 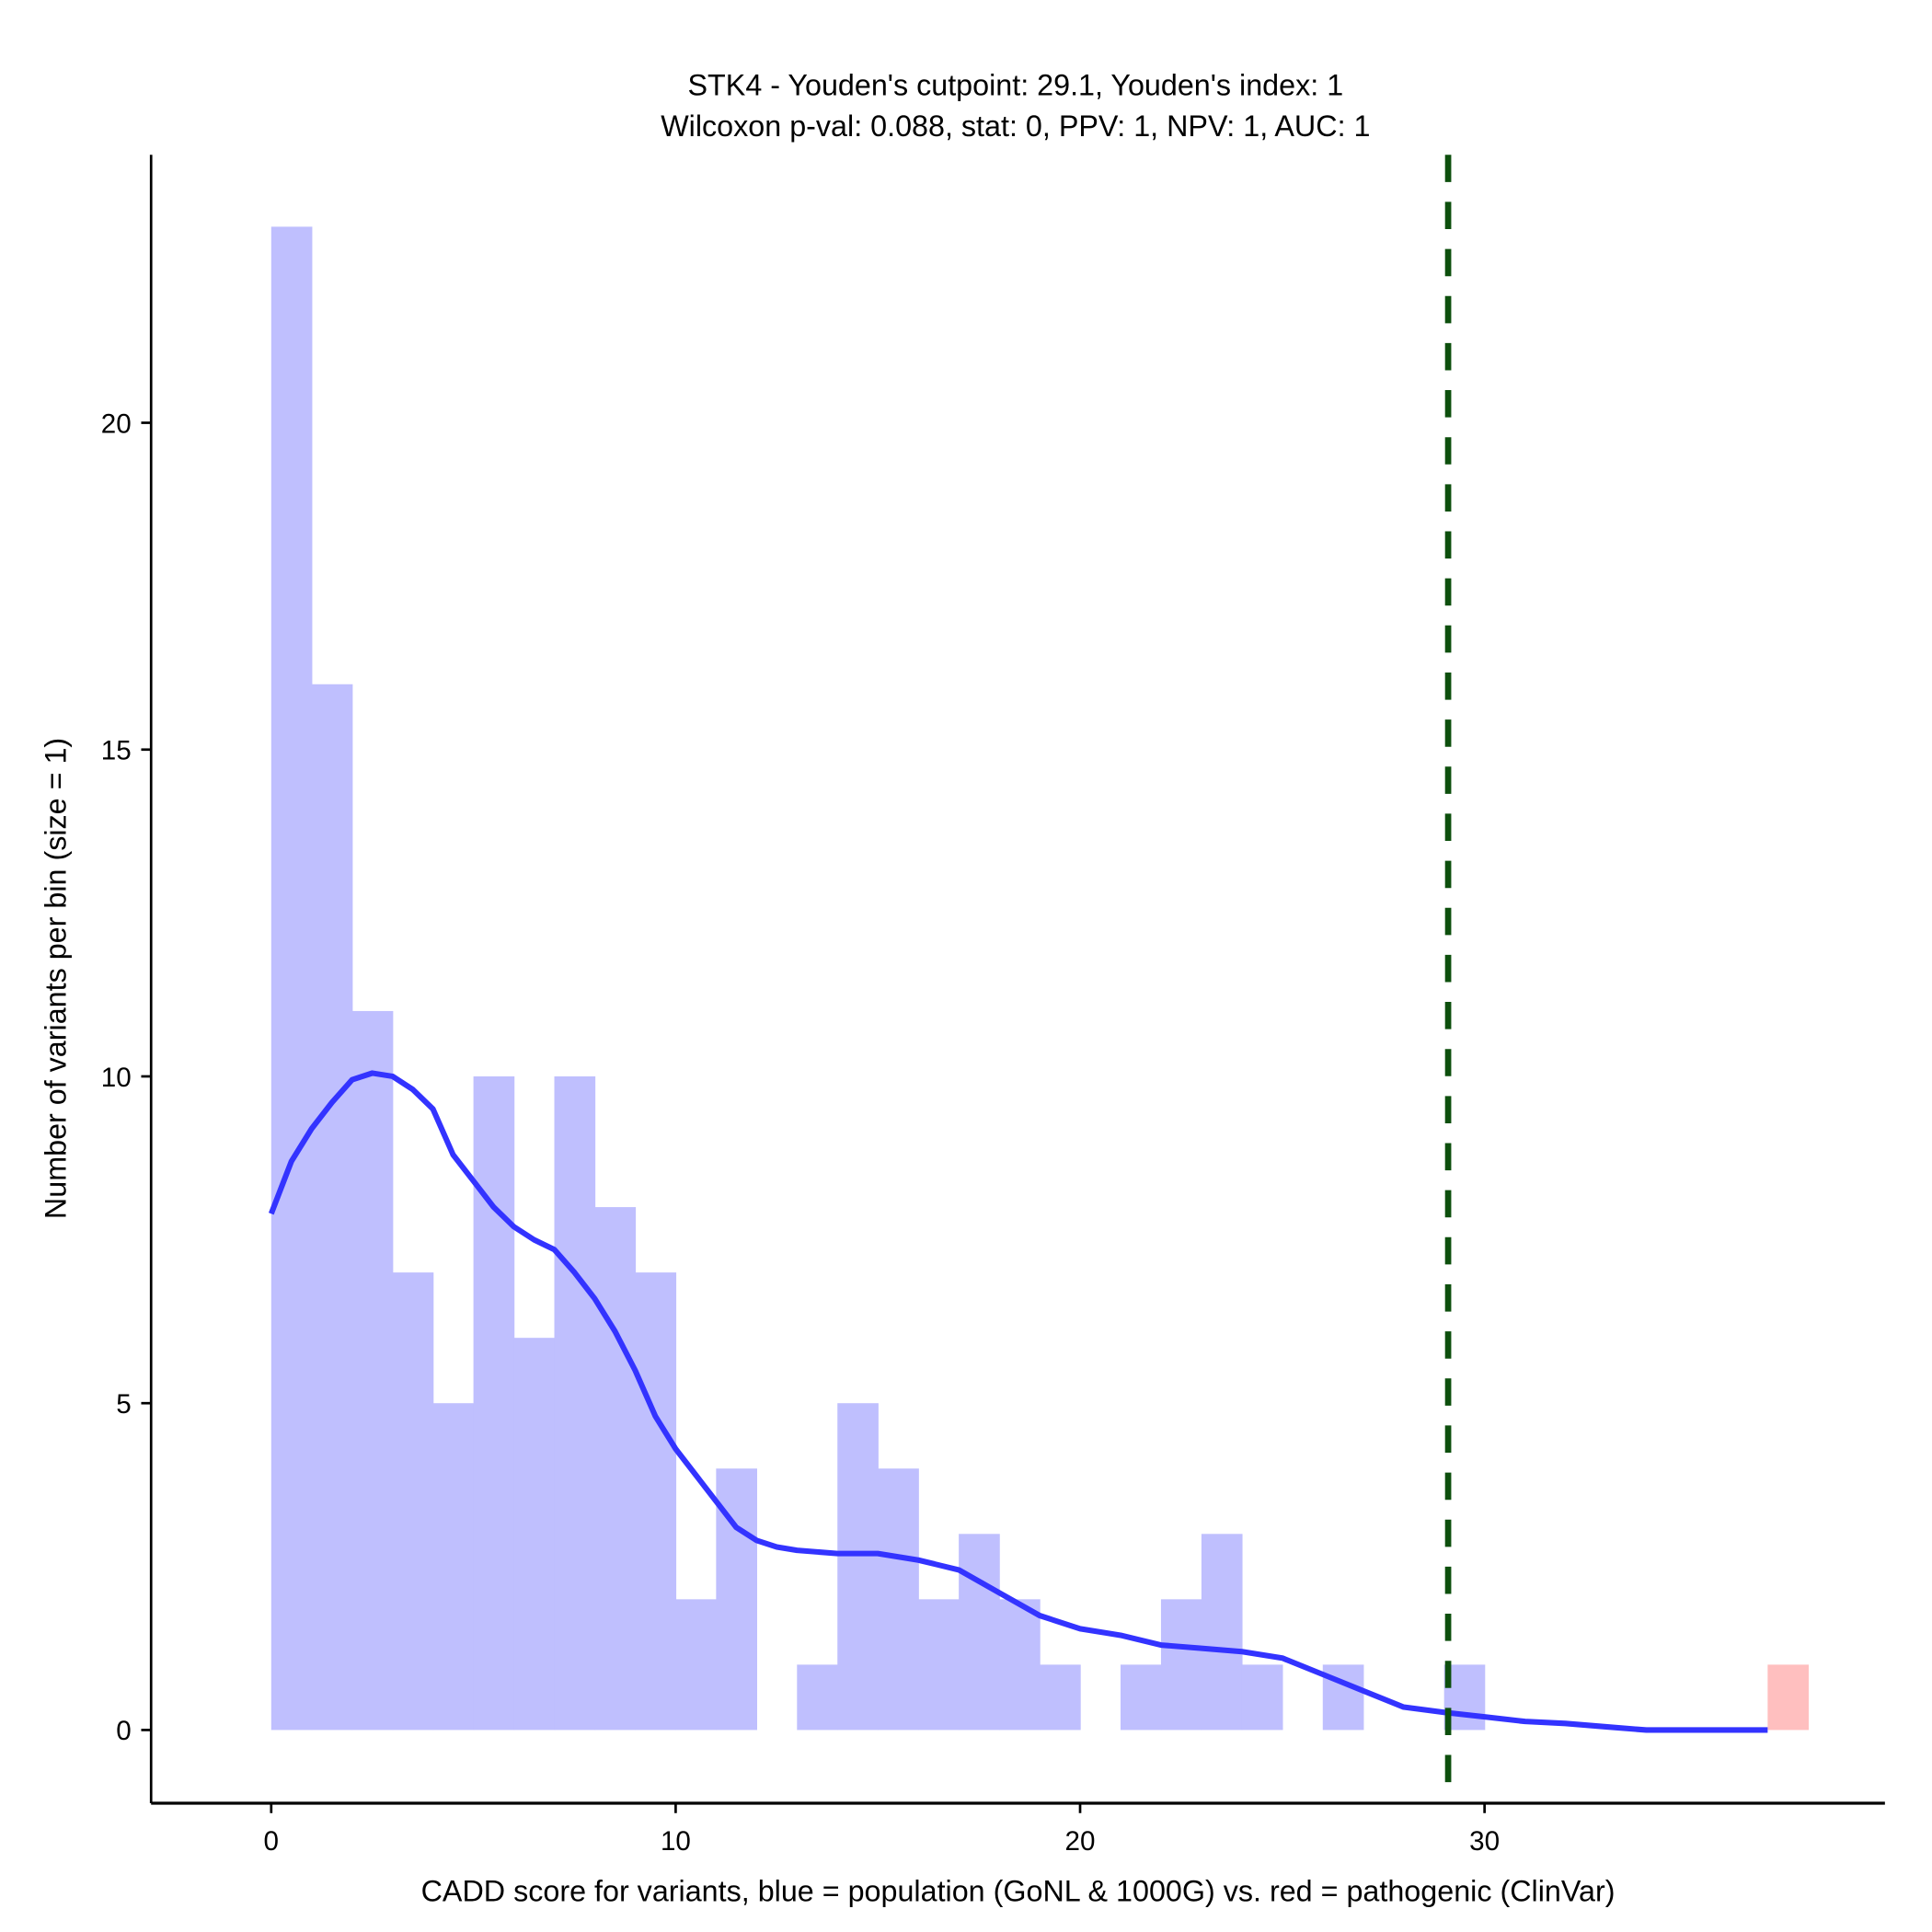 I want to click on x-tick-label: 10, so click(x=676, y=1841).